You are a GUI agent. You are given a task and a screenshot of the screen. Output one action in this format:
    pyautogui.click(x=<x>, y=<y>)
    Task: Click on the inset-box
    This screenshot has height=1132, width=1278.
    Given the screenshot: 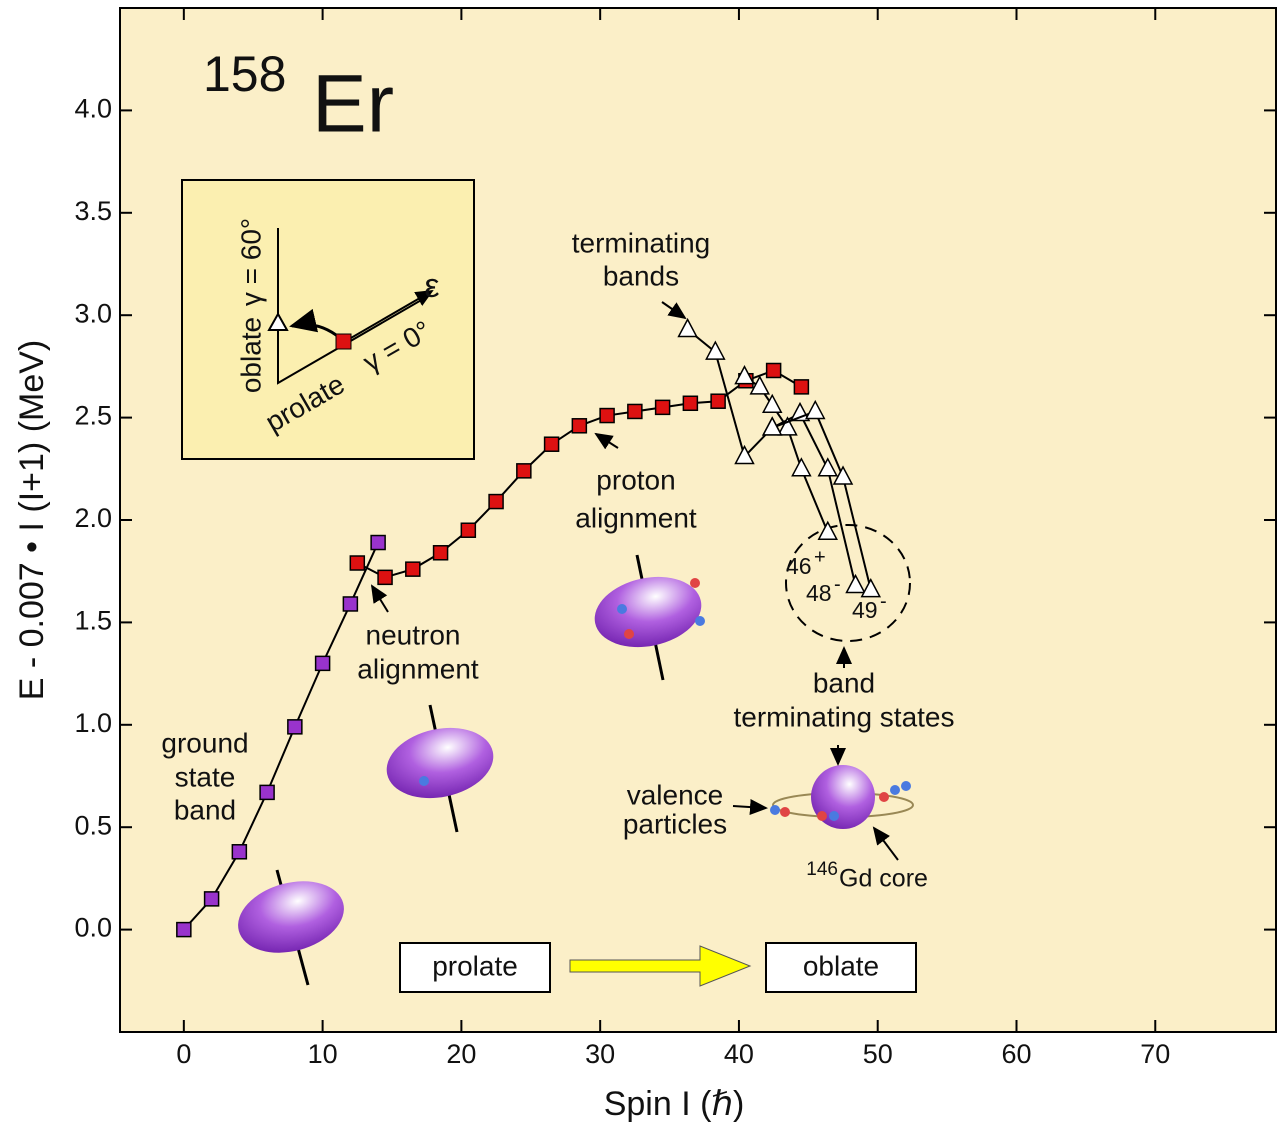 What is the action you would take?
    pyautogui.click(x=328, y=319)
    